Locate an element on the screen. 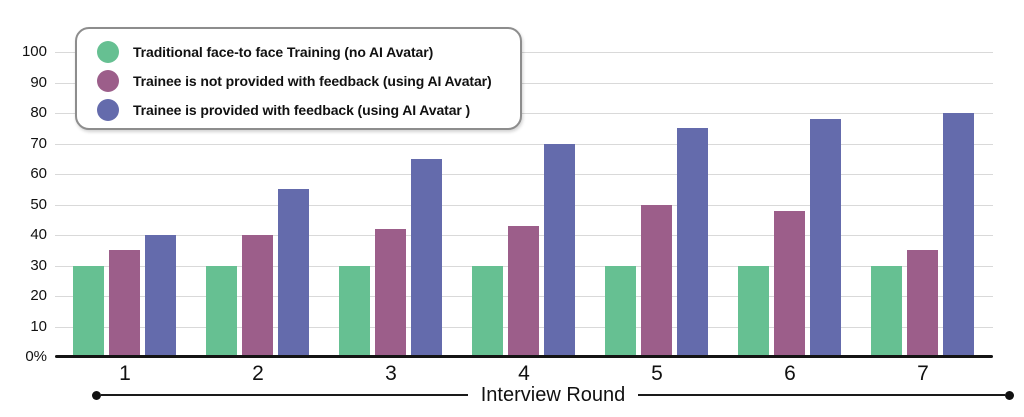 This screenshot has width=1024, height=417. y-tick-label: 50 is located at coordinates (38, 204).